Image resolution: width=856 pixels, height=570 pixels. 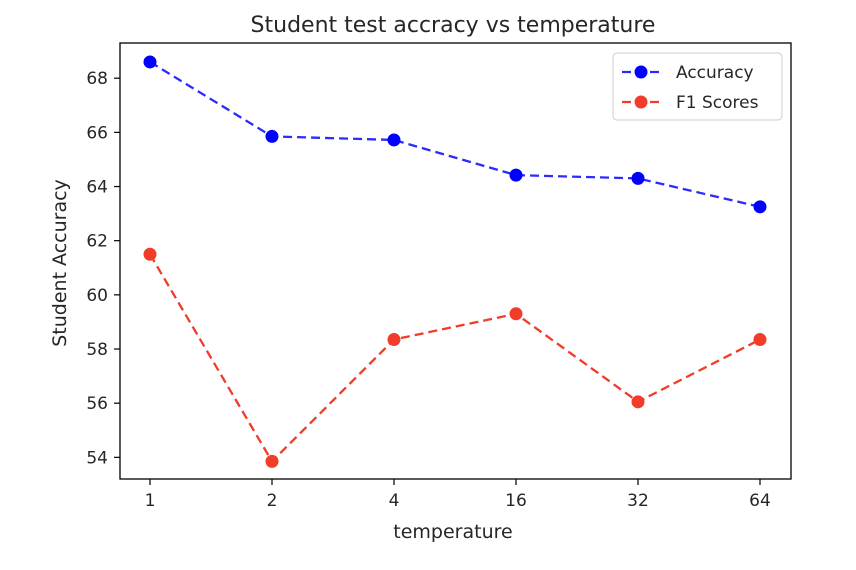 I want to click on x-tick-label: 1, so click(x=150, y=501).